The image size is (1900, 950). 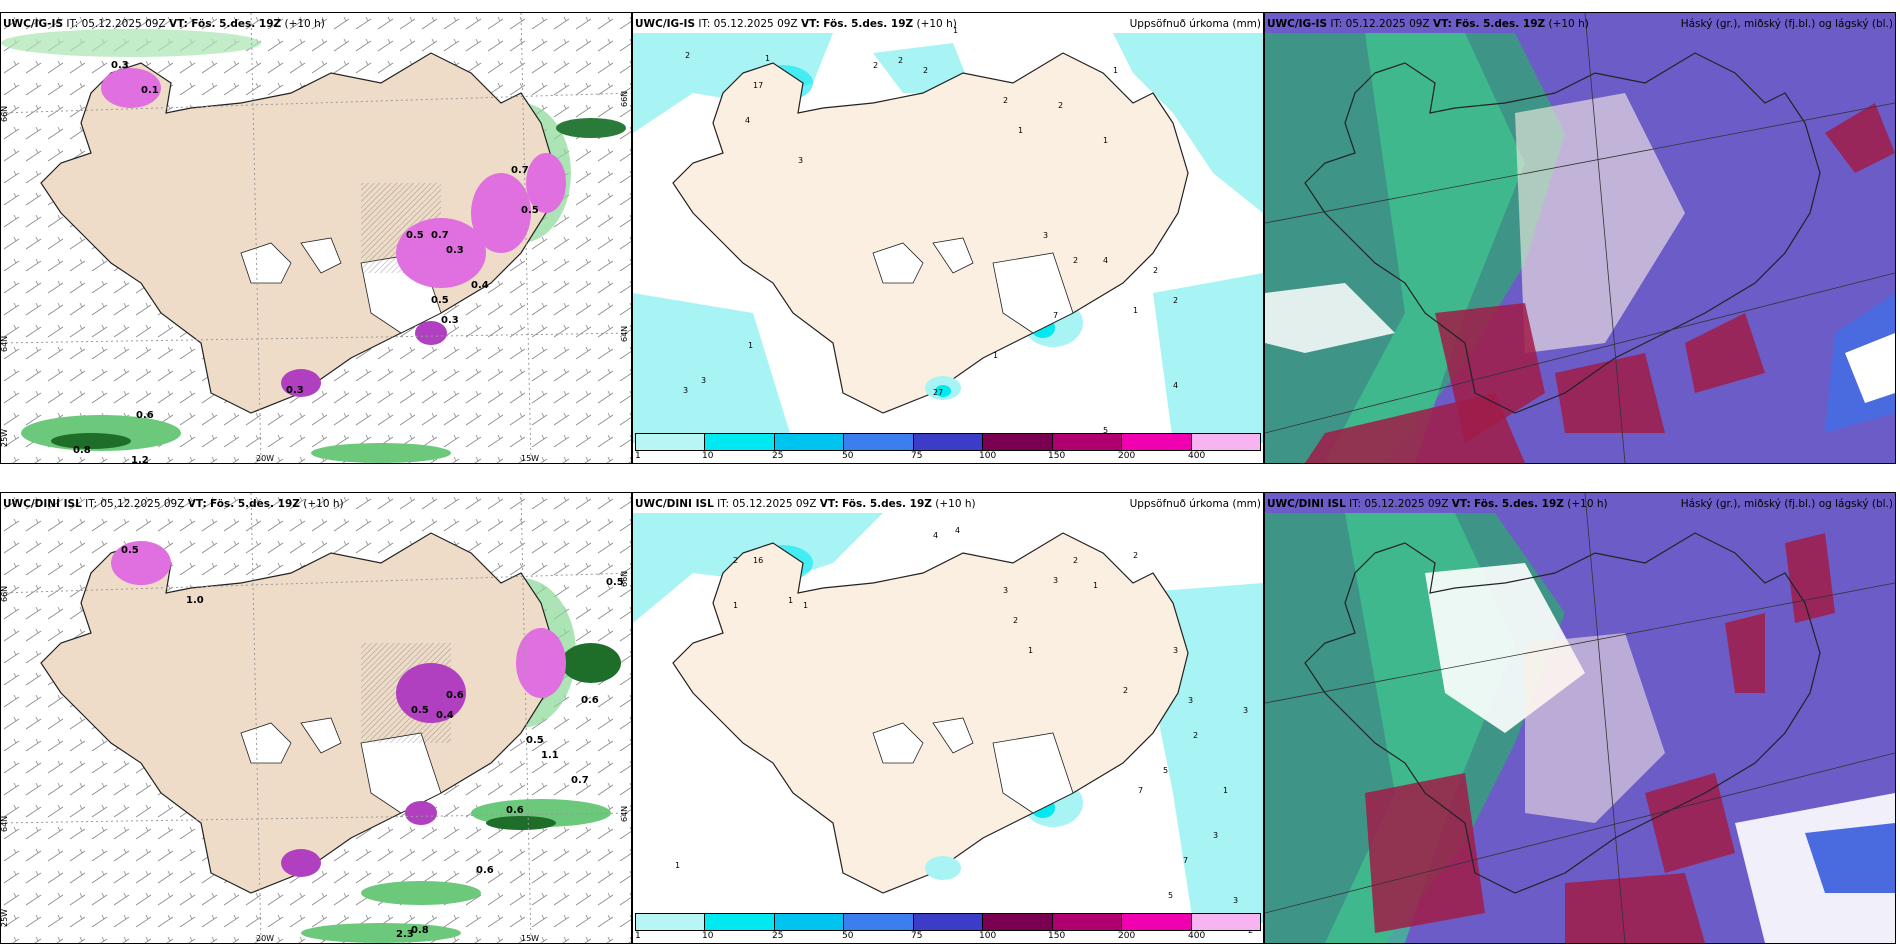 What do you see at coordinates (938, 392) in the screenshot?
I see `precip-value: 27` at bounding box center [938, 392].